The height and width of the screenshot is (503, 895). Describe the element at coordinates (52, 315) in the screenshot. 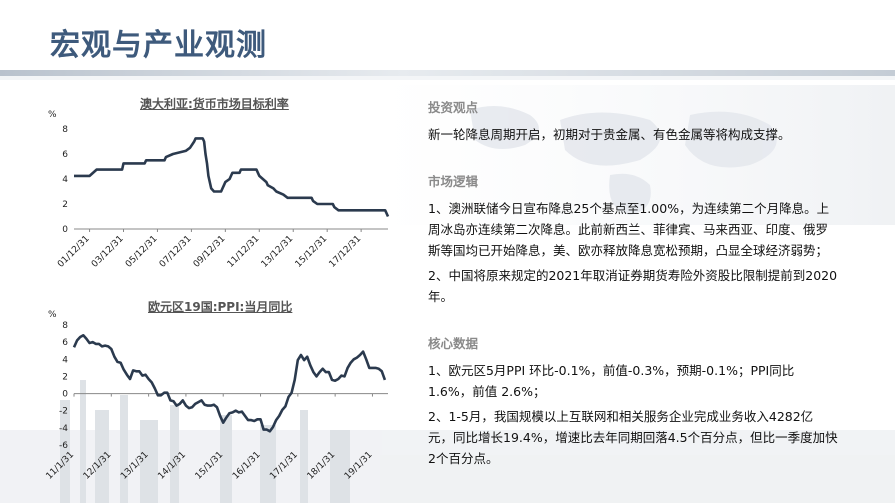

I see `chart2-unit: %` at that location.